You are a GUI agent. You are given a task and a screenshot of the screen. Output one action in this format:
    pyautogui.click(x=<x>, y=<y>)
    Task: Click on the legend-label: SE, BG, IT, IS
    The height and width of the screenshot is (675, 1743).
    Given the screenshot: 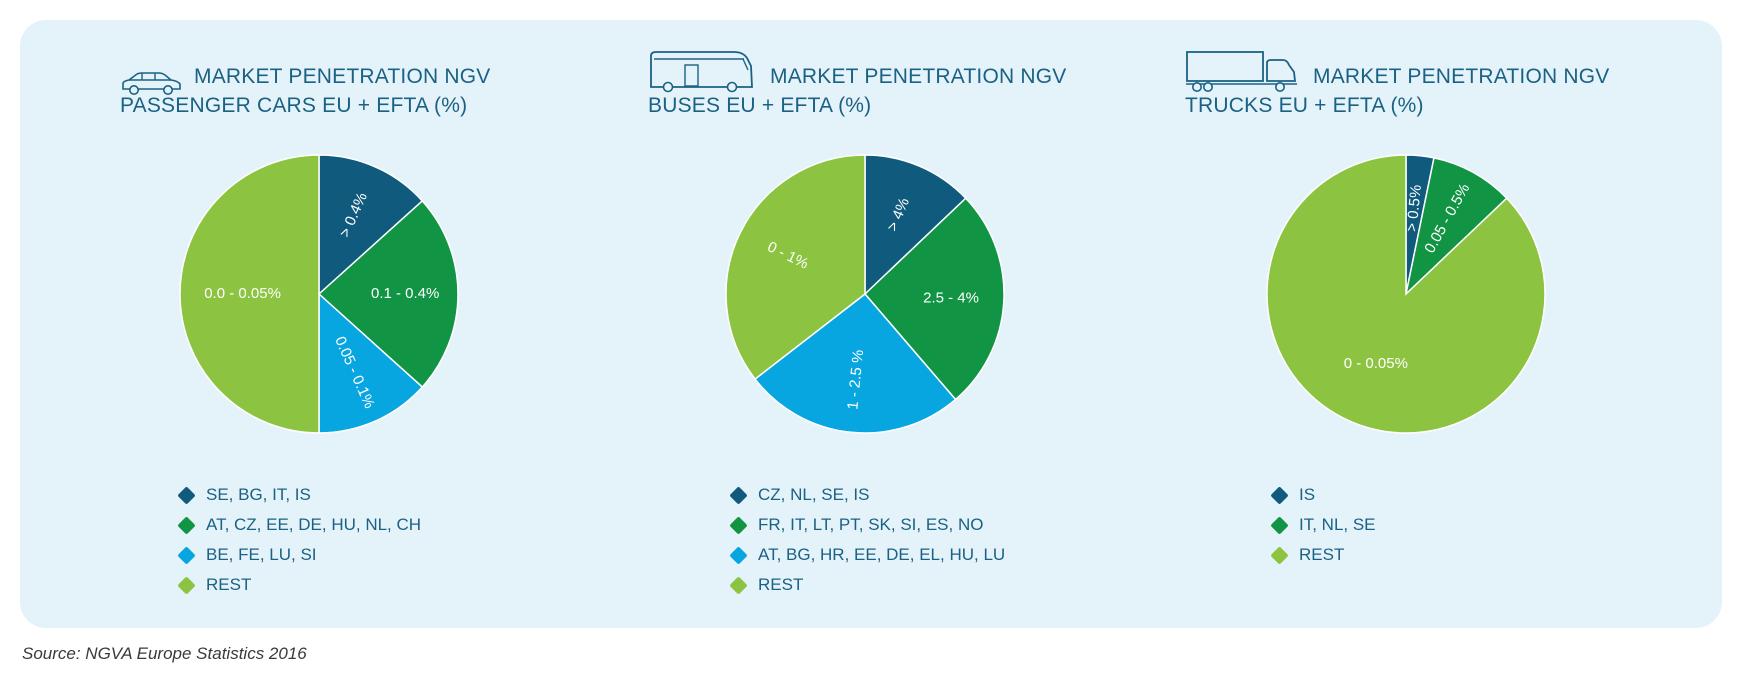 What is the action you would take?
    pyautogui.click(x=258, y=494)
    